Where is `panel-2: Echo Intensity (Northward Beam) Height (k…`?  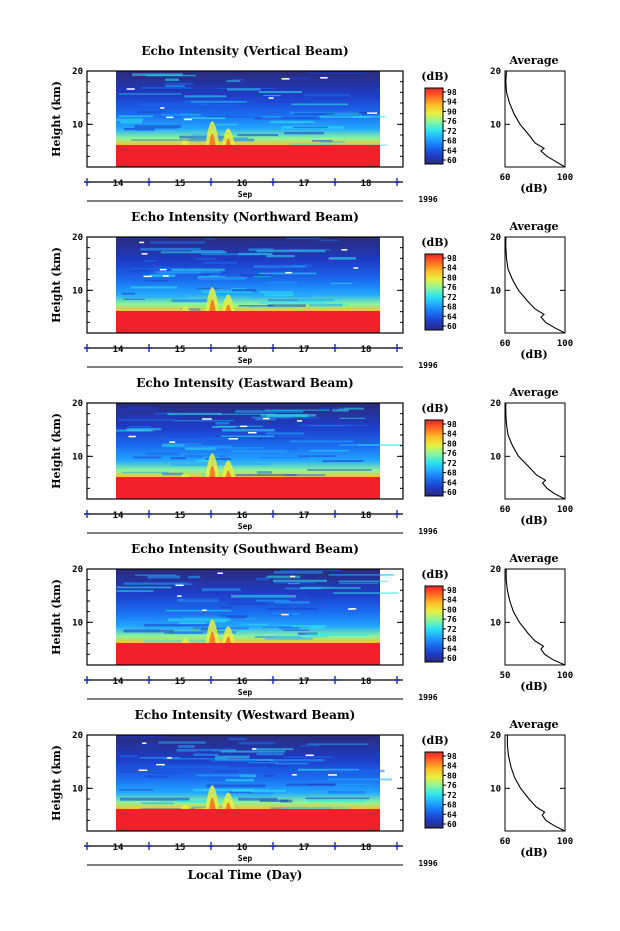
panel-2: Echo Intensity (Northward Beam) Height (k… is located at coordinates (311, 290).